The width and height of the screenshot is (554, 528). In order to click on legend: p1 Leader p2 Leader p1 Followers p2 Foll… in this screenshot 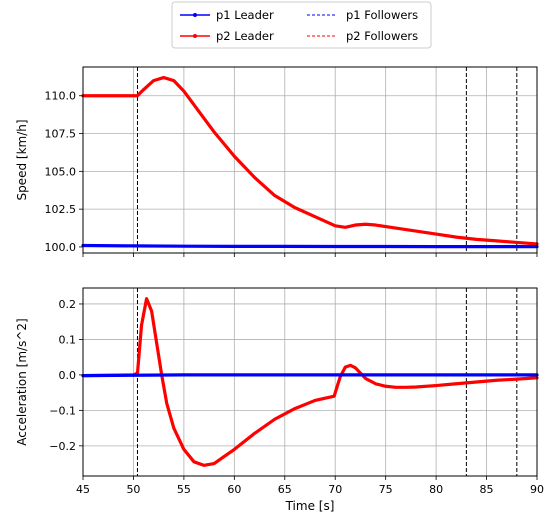, I will do `click(301, 25)`.